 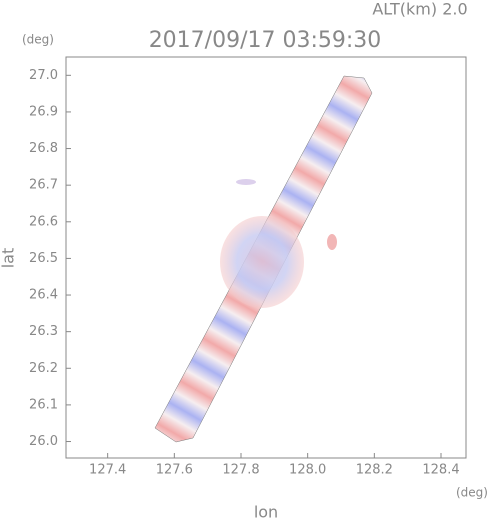 What do you see at coordinates (107, 470) in the screenshot?
I see `x-tick-label: 127.4` at bounding box center [107, 470].